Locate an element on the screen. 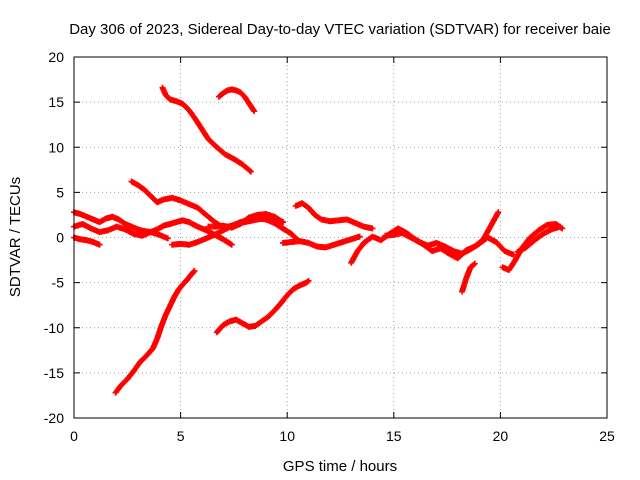 This screenshot has width=640, height=480. y-tick-label: -10 is located at coordinates (54, 328).